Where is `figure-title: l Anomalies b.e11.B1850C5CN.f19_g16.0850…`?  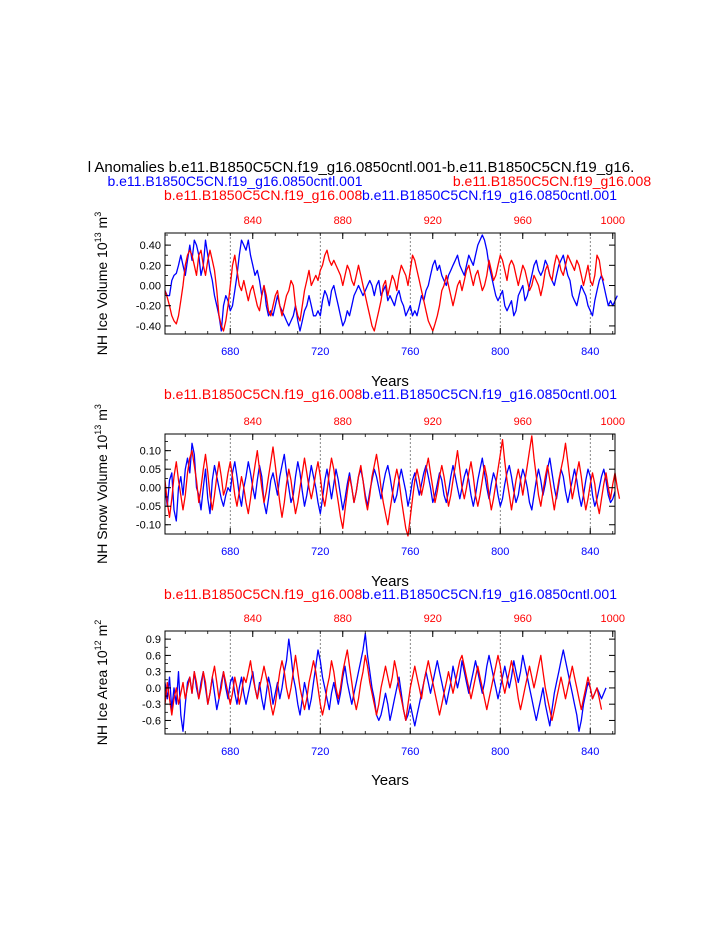
figure-title: l Anomalies b.e11.B1850C5CN.f19_g16.0850… is located at coordinates (361, 167).